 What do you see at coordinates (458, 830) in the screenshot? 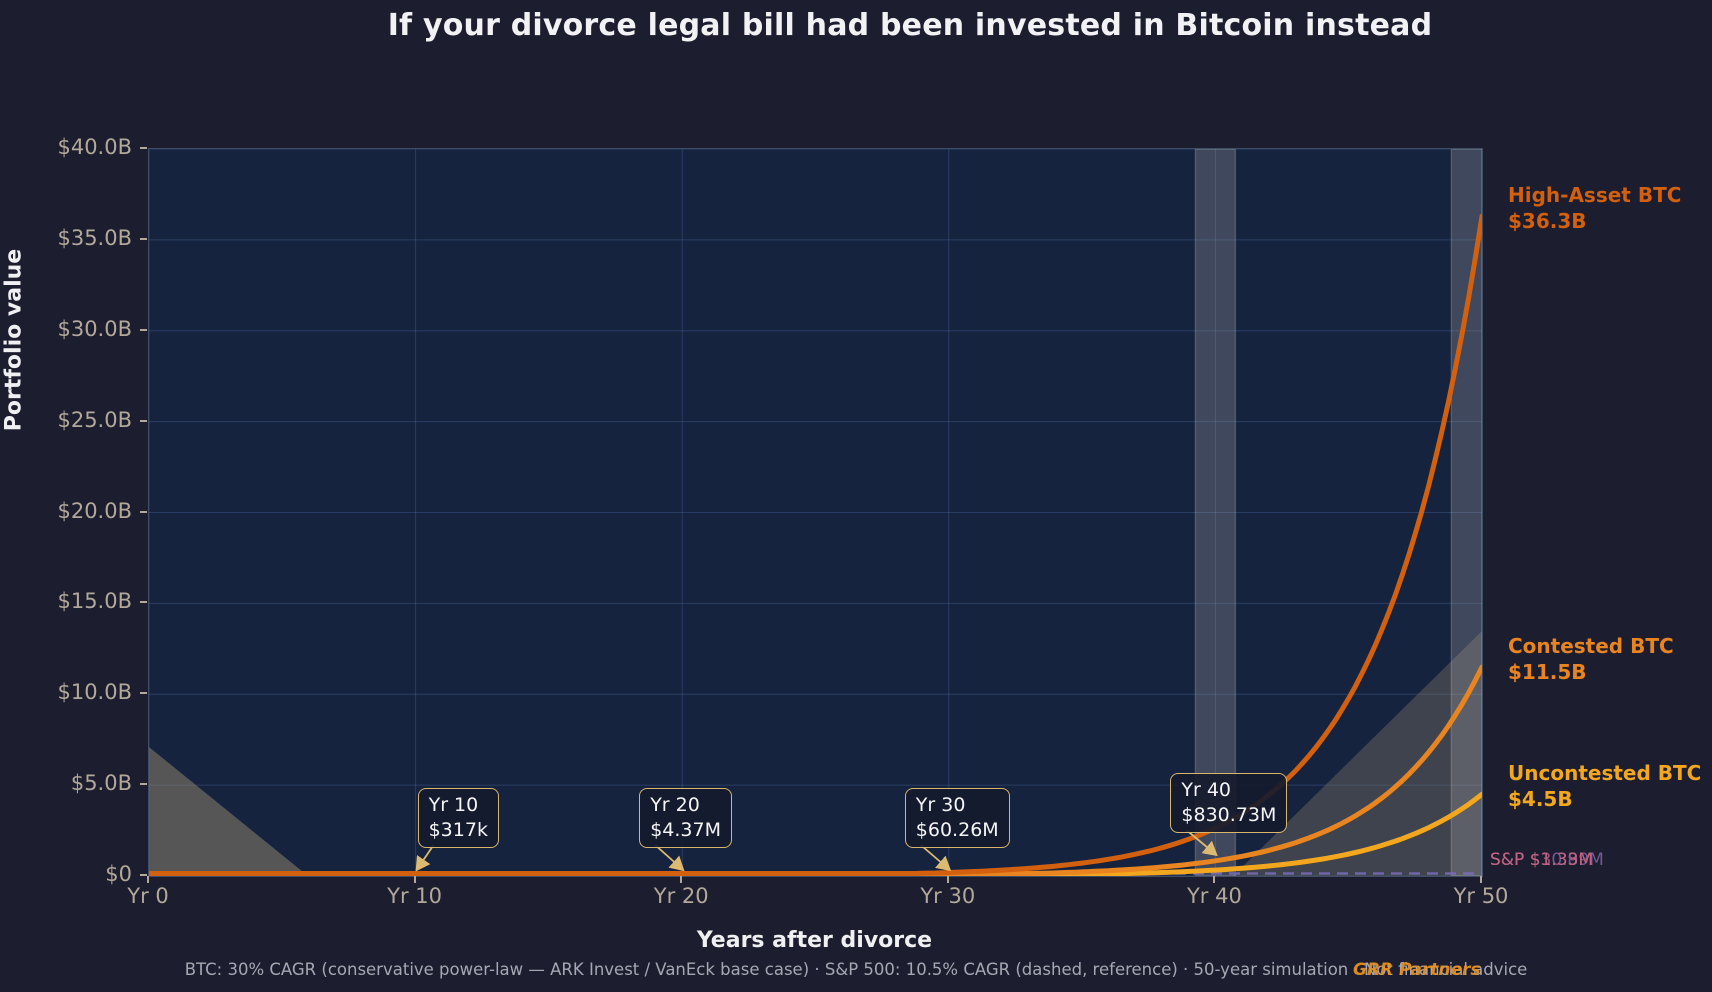
I see `annotation-value: $317k` at bounding box center [458, 830].